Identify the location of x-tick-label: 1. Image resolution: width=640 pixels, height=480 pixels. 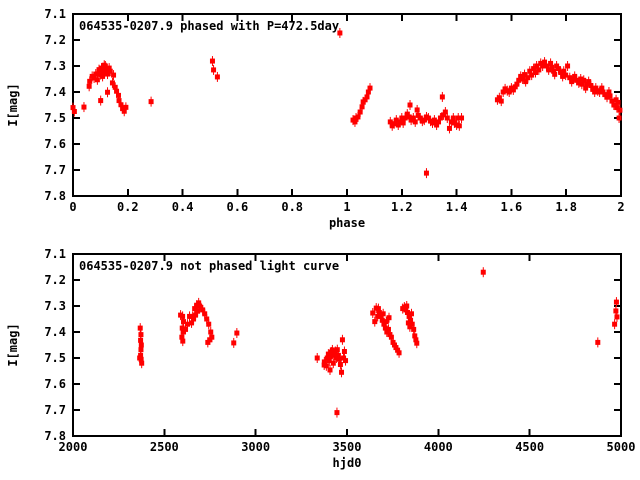
(346, 207).